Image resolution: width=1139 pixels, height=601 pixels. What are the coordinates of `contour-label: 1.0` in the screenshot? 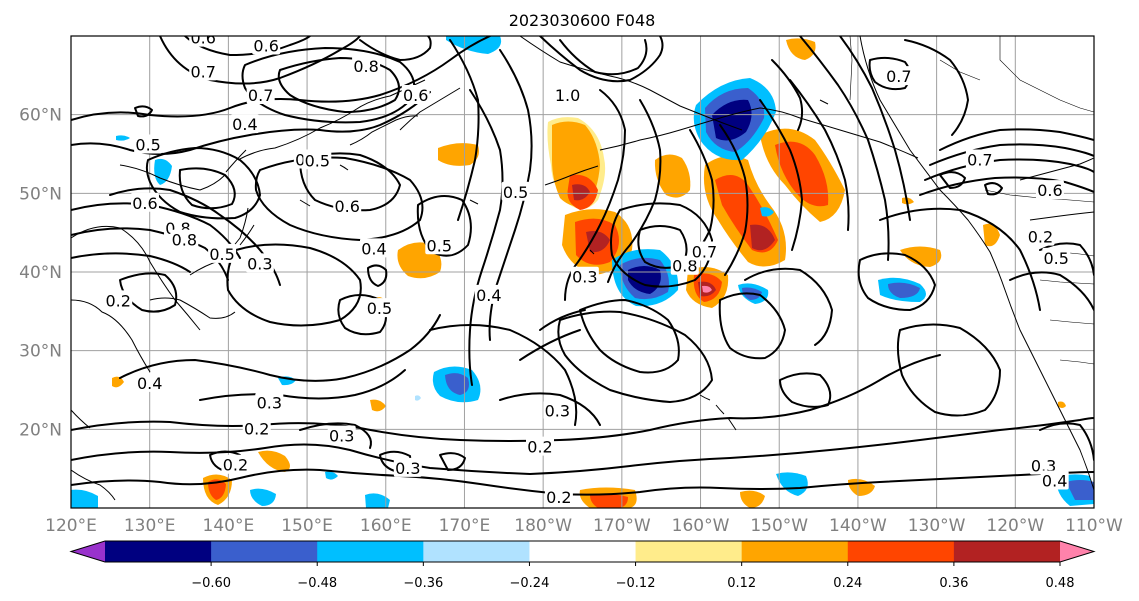 It's located at (567, 95).